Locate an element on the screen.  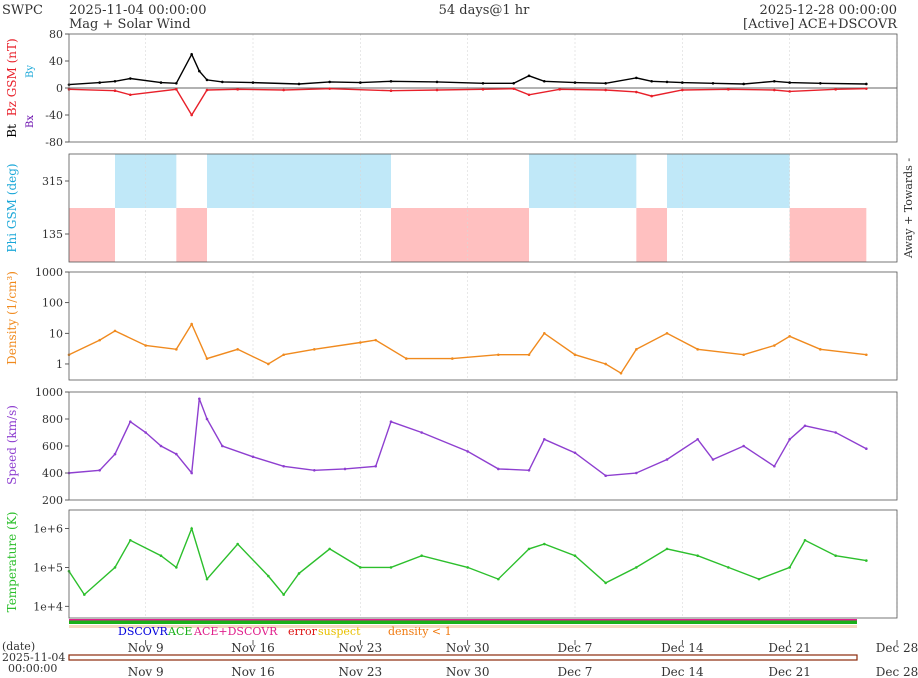
ytick-label-speed-4: 200 is located at coordinates (52, 500).